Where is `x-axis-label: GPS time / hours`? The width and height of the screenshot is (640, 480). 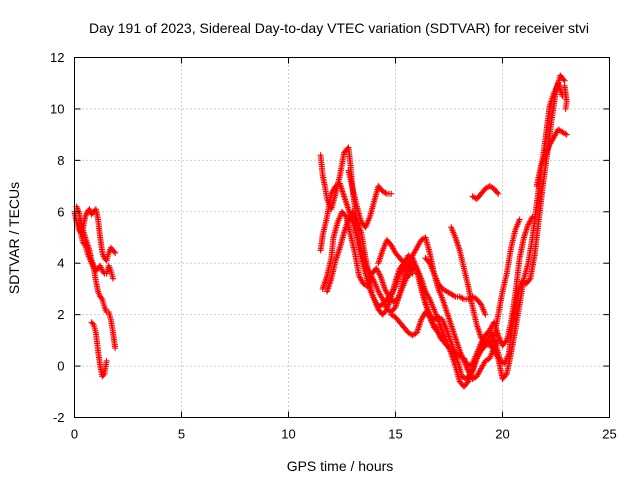
x-axis-label: GPS time / hours is located at coordinates (340, 466).